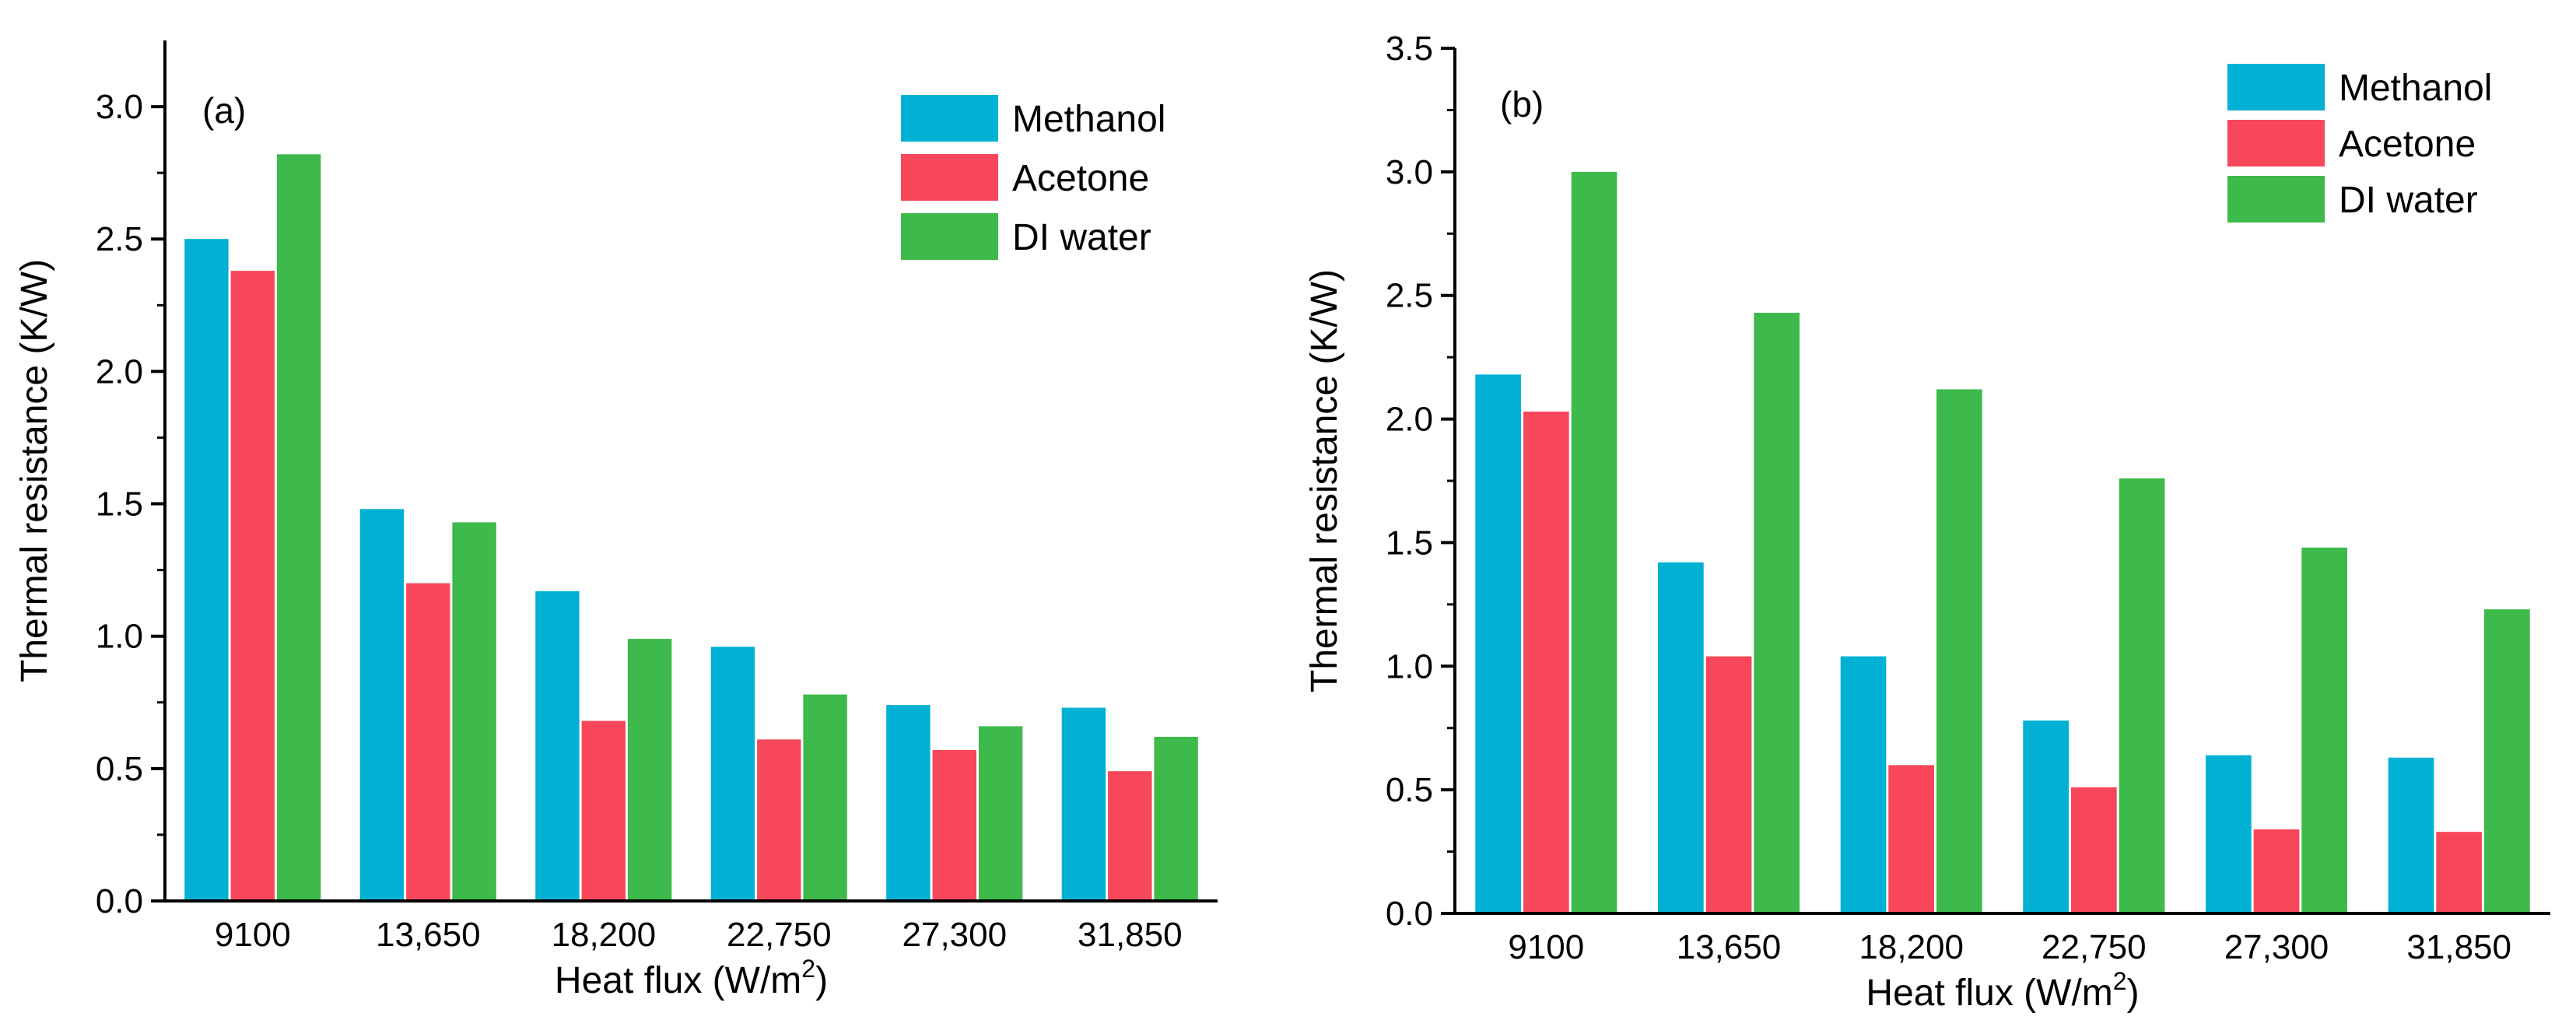  Describe the element at coordinates (224, 110) in the screenshot. I see `panel-label: (a)` at that location.